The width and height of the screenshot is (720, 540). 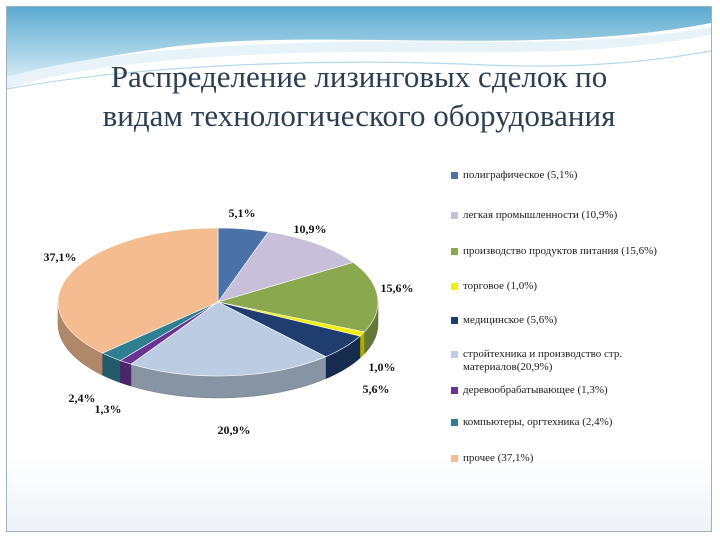 What do you see at coordinates (520, 175) in the screenshot?
I see `legend-label: полиграфическое (5,1%)` at bounding box center [520, 175].